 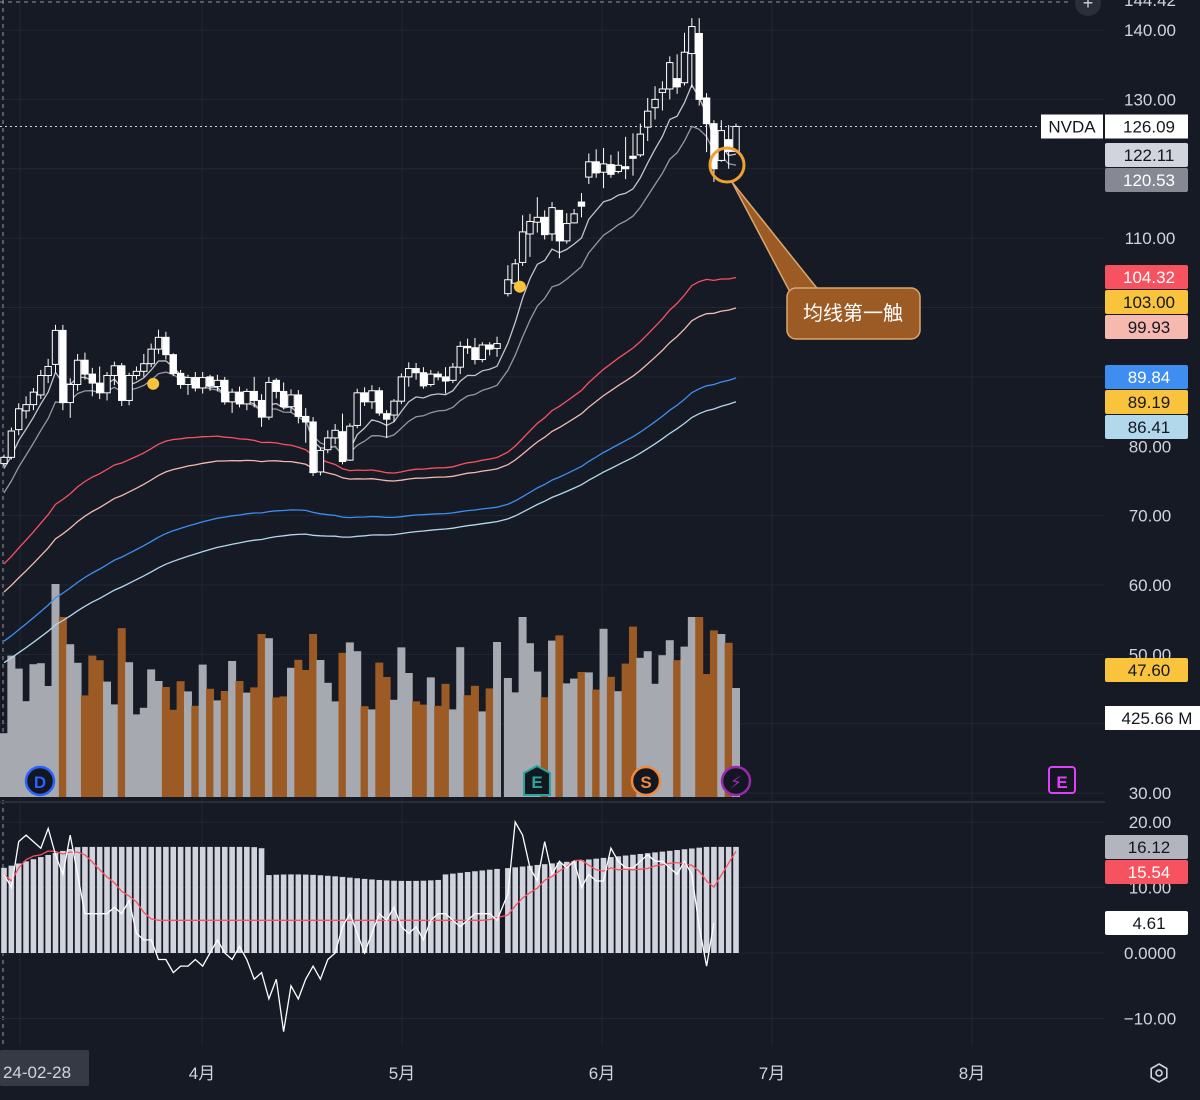 I want to click on event-label: ⚡, so click(x=736, y=782).